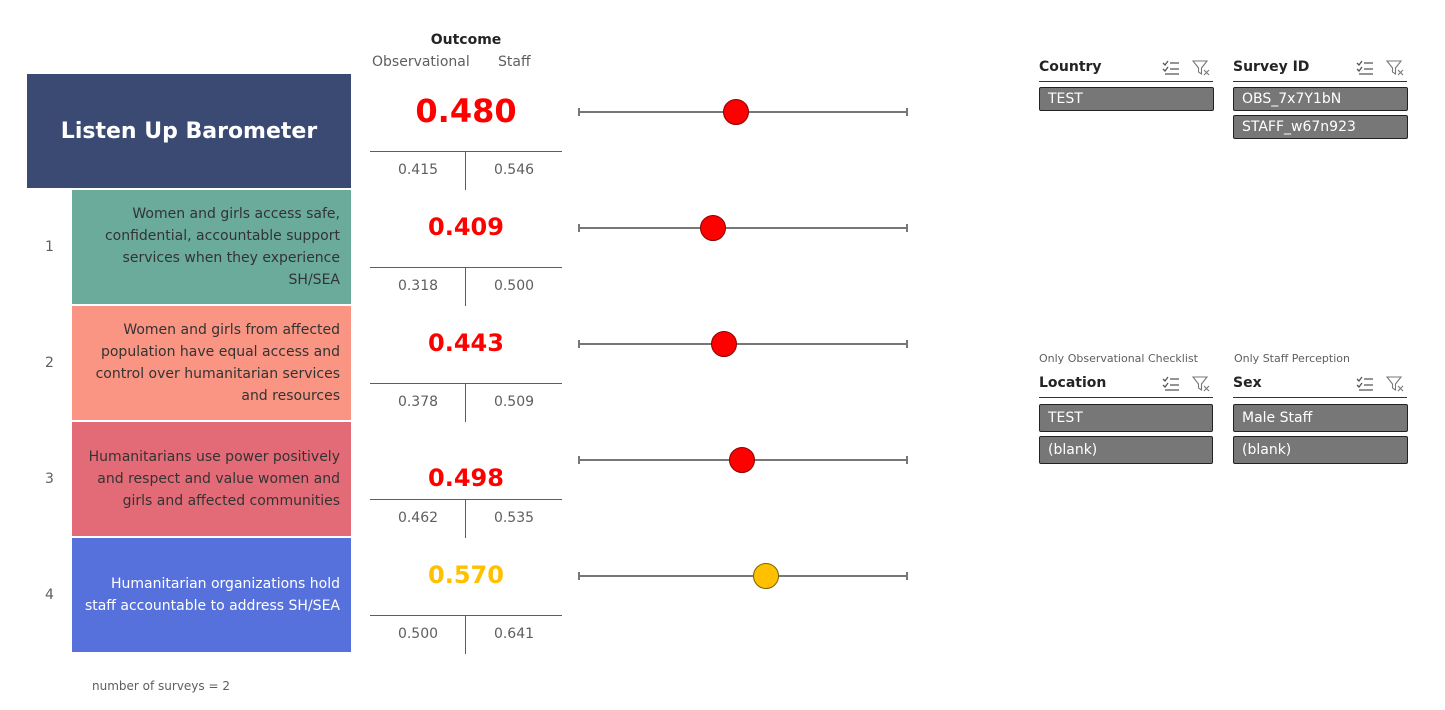 This screenshot has height=710, width=1445. I want to click on observational-header: Observational, so click(421, 62).